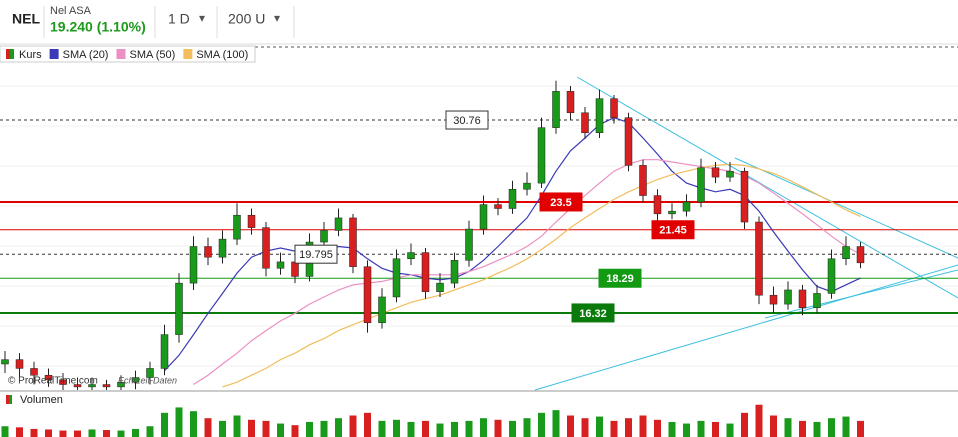 The image size is (958, 437). What do you see at coordinates (26, 19) in the screenshot?
I see `symbol: NEL` at bounding box center [26, 19].